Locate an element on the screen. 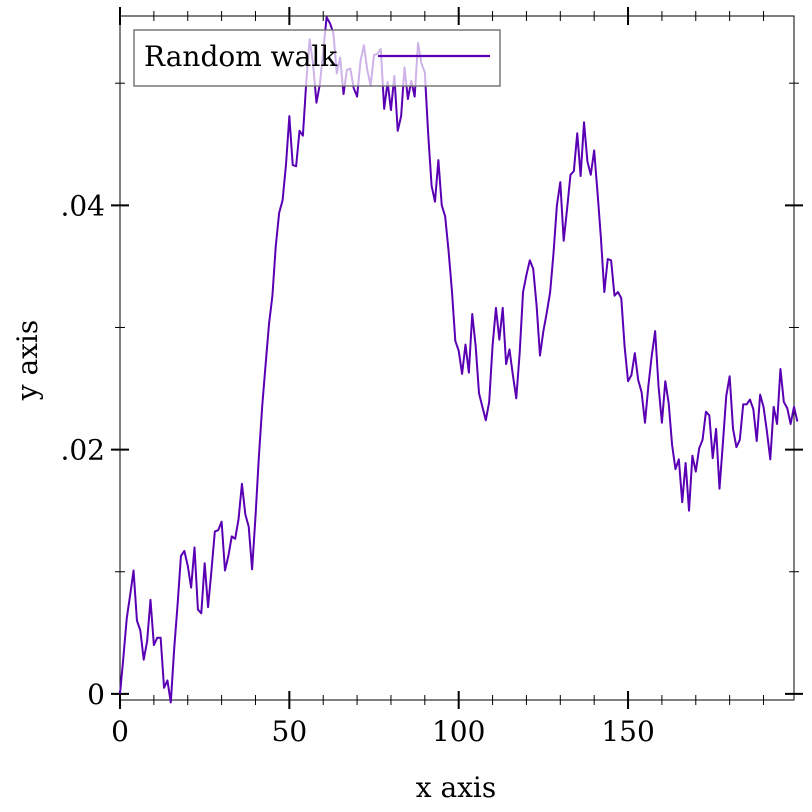 The image size is (812, 812). x-tick-label: 150 is located at coordinates (627, 731).